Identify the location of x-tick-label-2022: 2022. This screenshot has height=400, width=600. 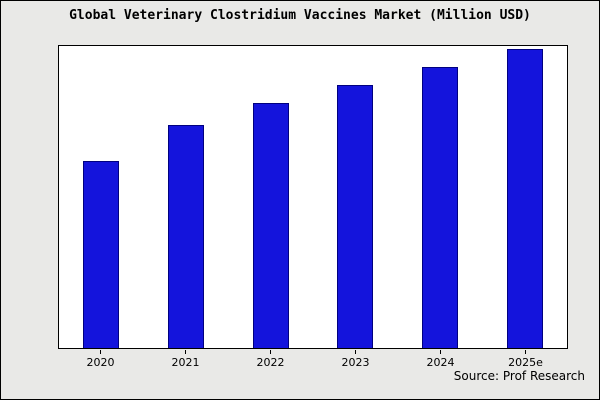
(270, 362).